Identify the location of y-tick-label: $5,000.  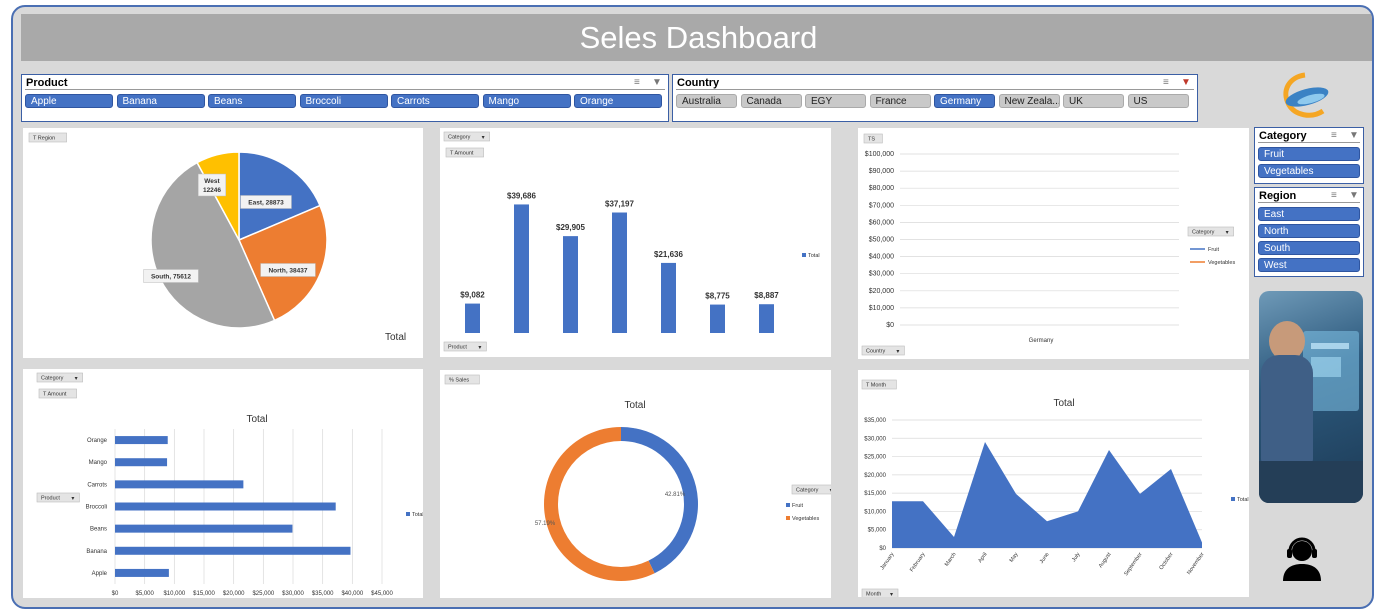
(877, 531).